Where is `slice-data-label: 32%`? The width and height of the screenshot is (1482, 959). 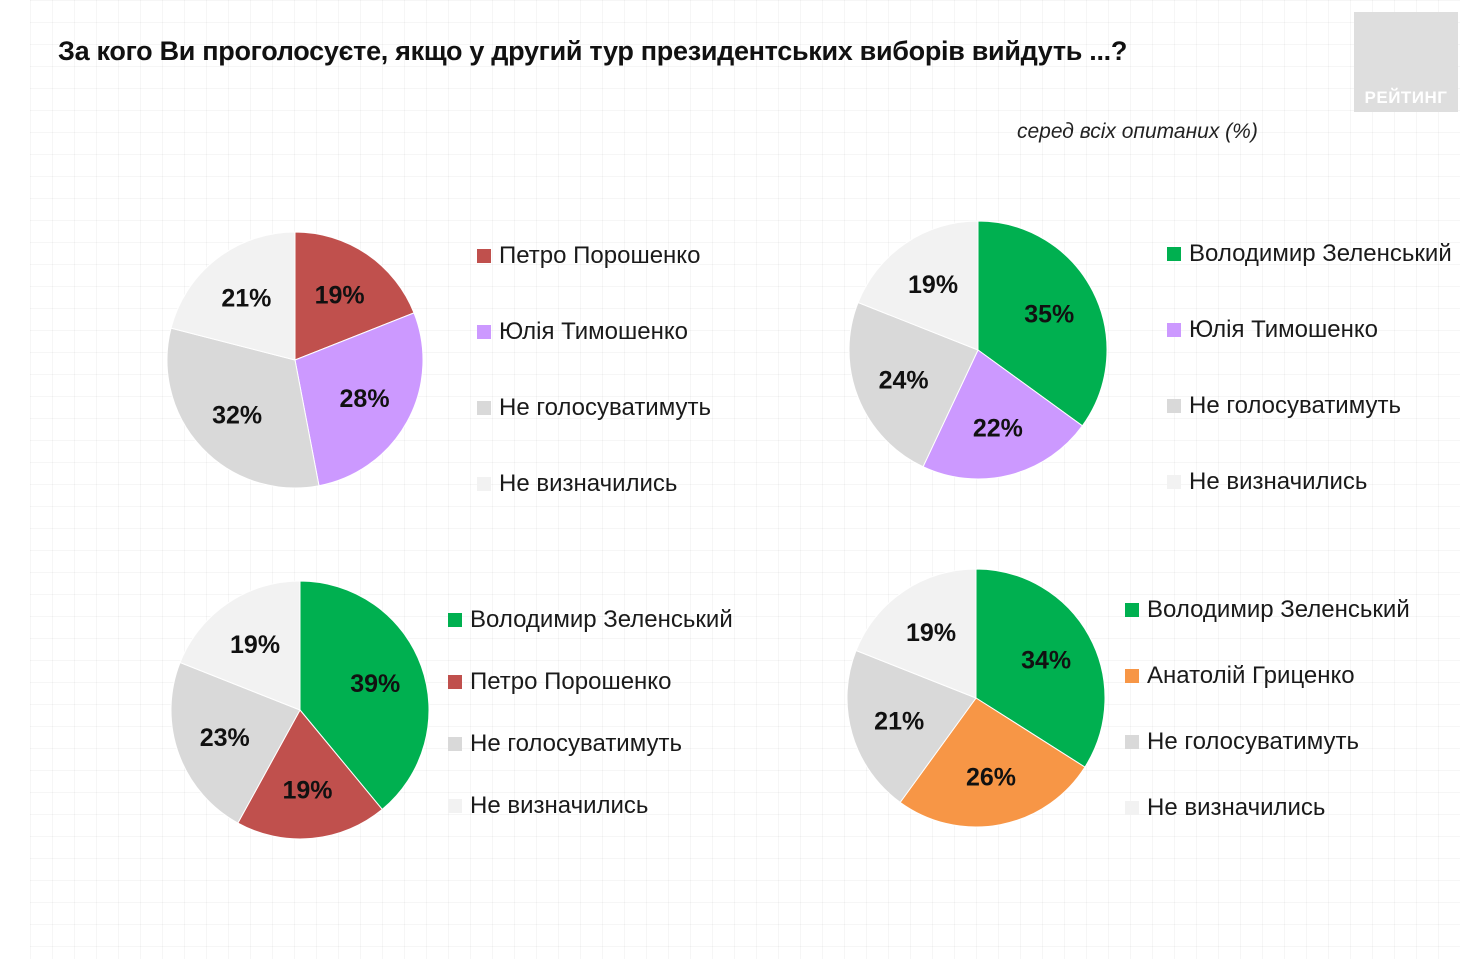
slice-data-label: 32% is located at coordinates (237, 415).